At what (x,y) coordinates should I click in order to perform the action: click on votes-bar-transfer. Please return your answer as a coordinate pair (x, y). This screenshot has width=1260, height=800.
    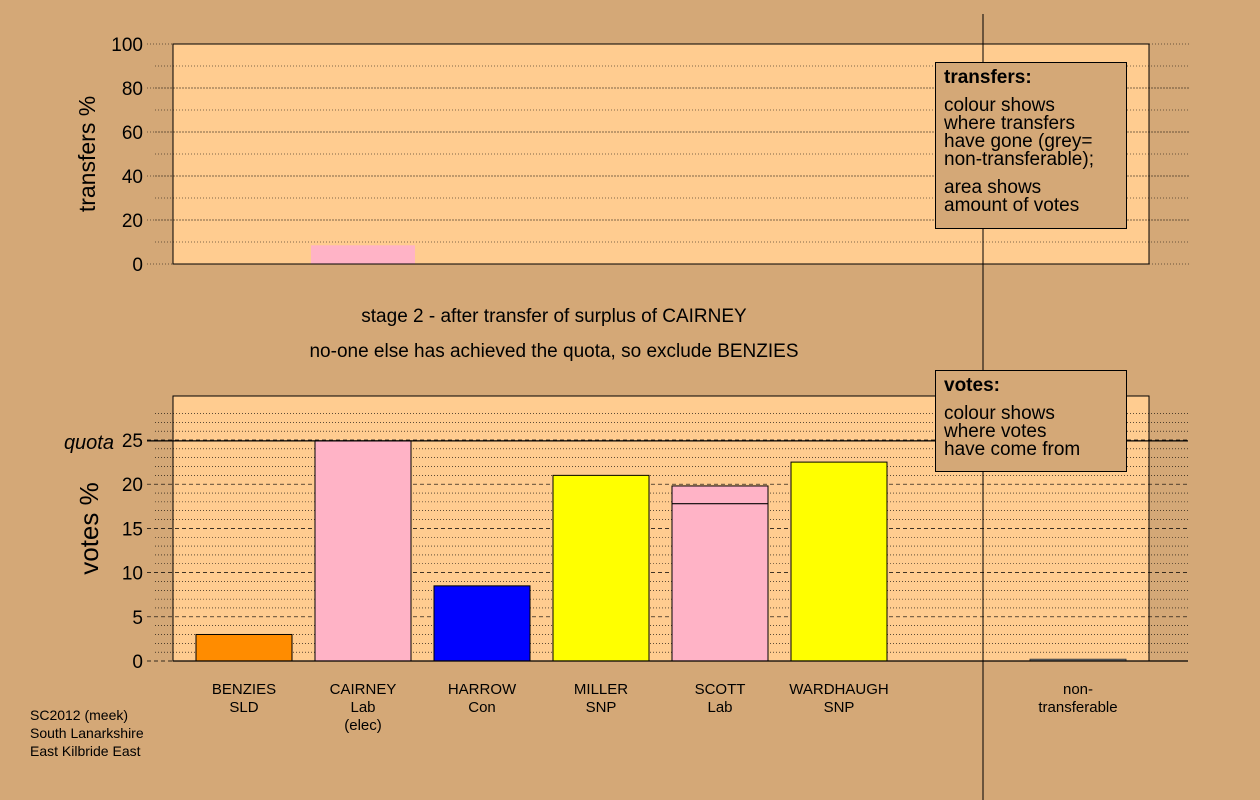
    Looking at the image, I should click on (720, 495).